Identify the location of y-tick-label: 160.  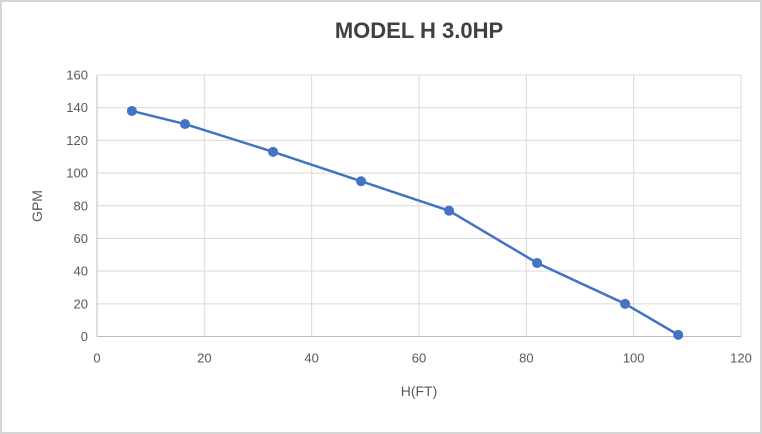
(77, 75).